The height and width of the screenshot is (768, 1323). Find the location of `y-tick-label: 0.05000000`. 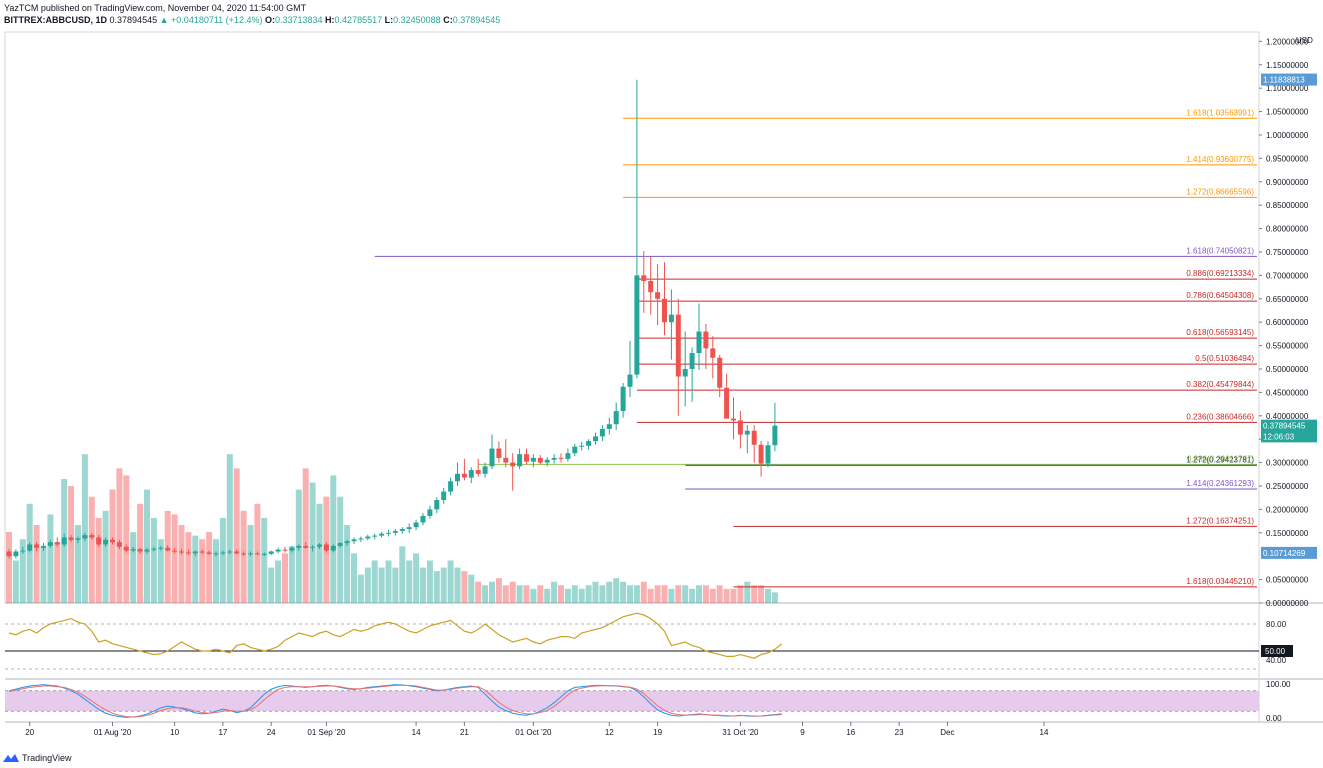

y-tick-label: 0.05000000 is located at coordinates (1287, 580).